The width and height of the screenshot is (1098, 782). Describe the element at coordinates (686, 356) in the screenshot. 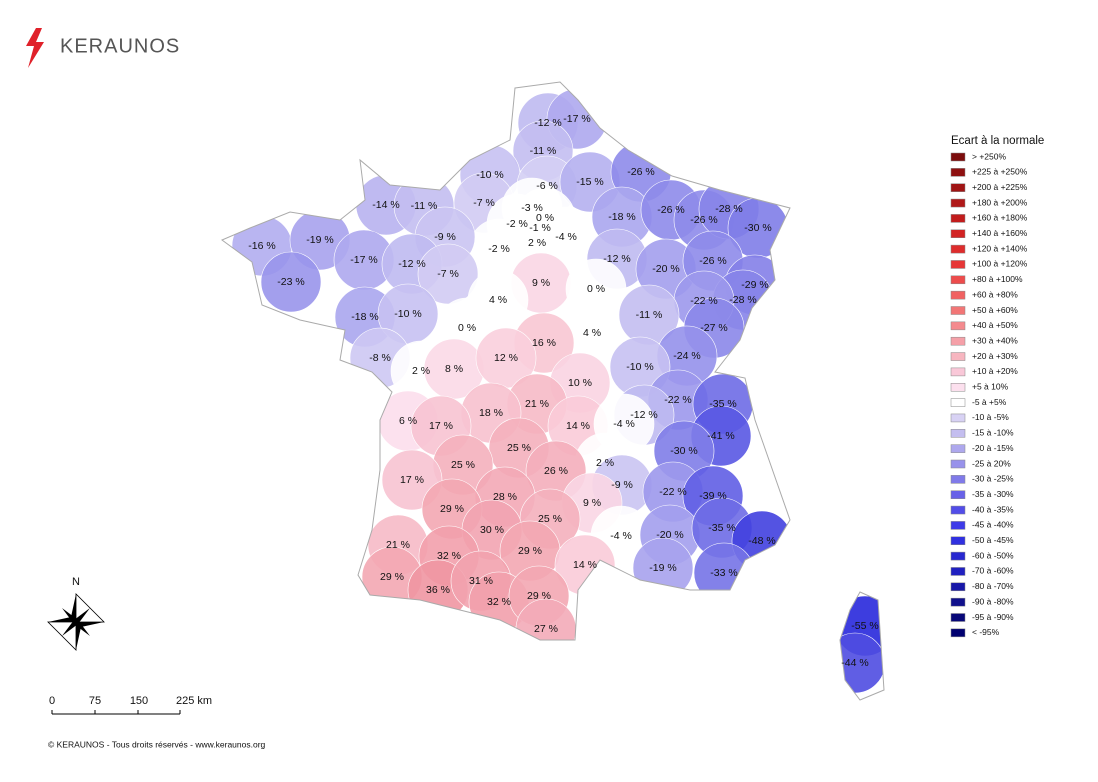

I see `department-label: -24 %` at that location.